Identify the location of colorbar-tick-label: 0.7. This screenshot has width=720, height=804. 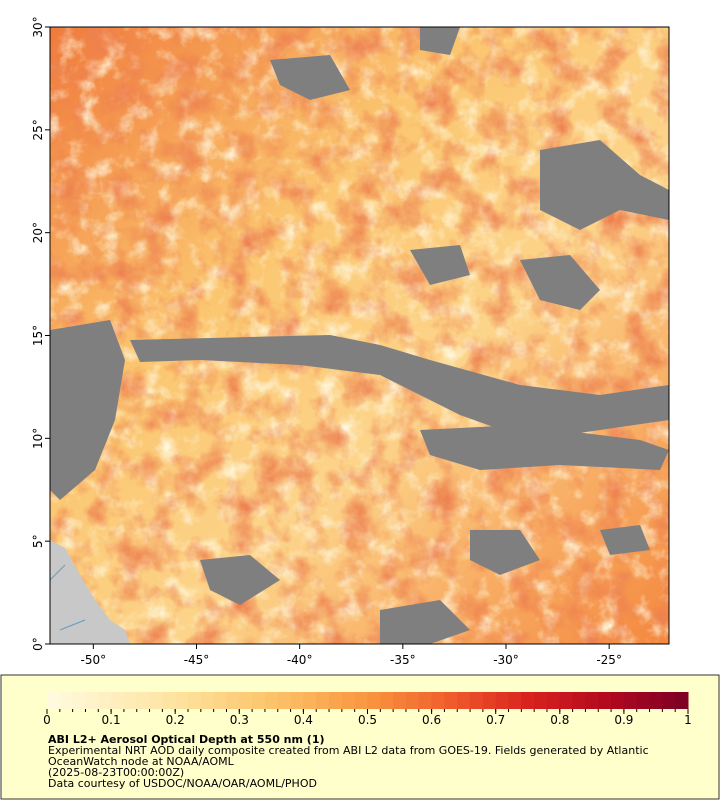
(495, 720).